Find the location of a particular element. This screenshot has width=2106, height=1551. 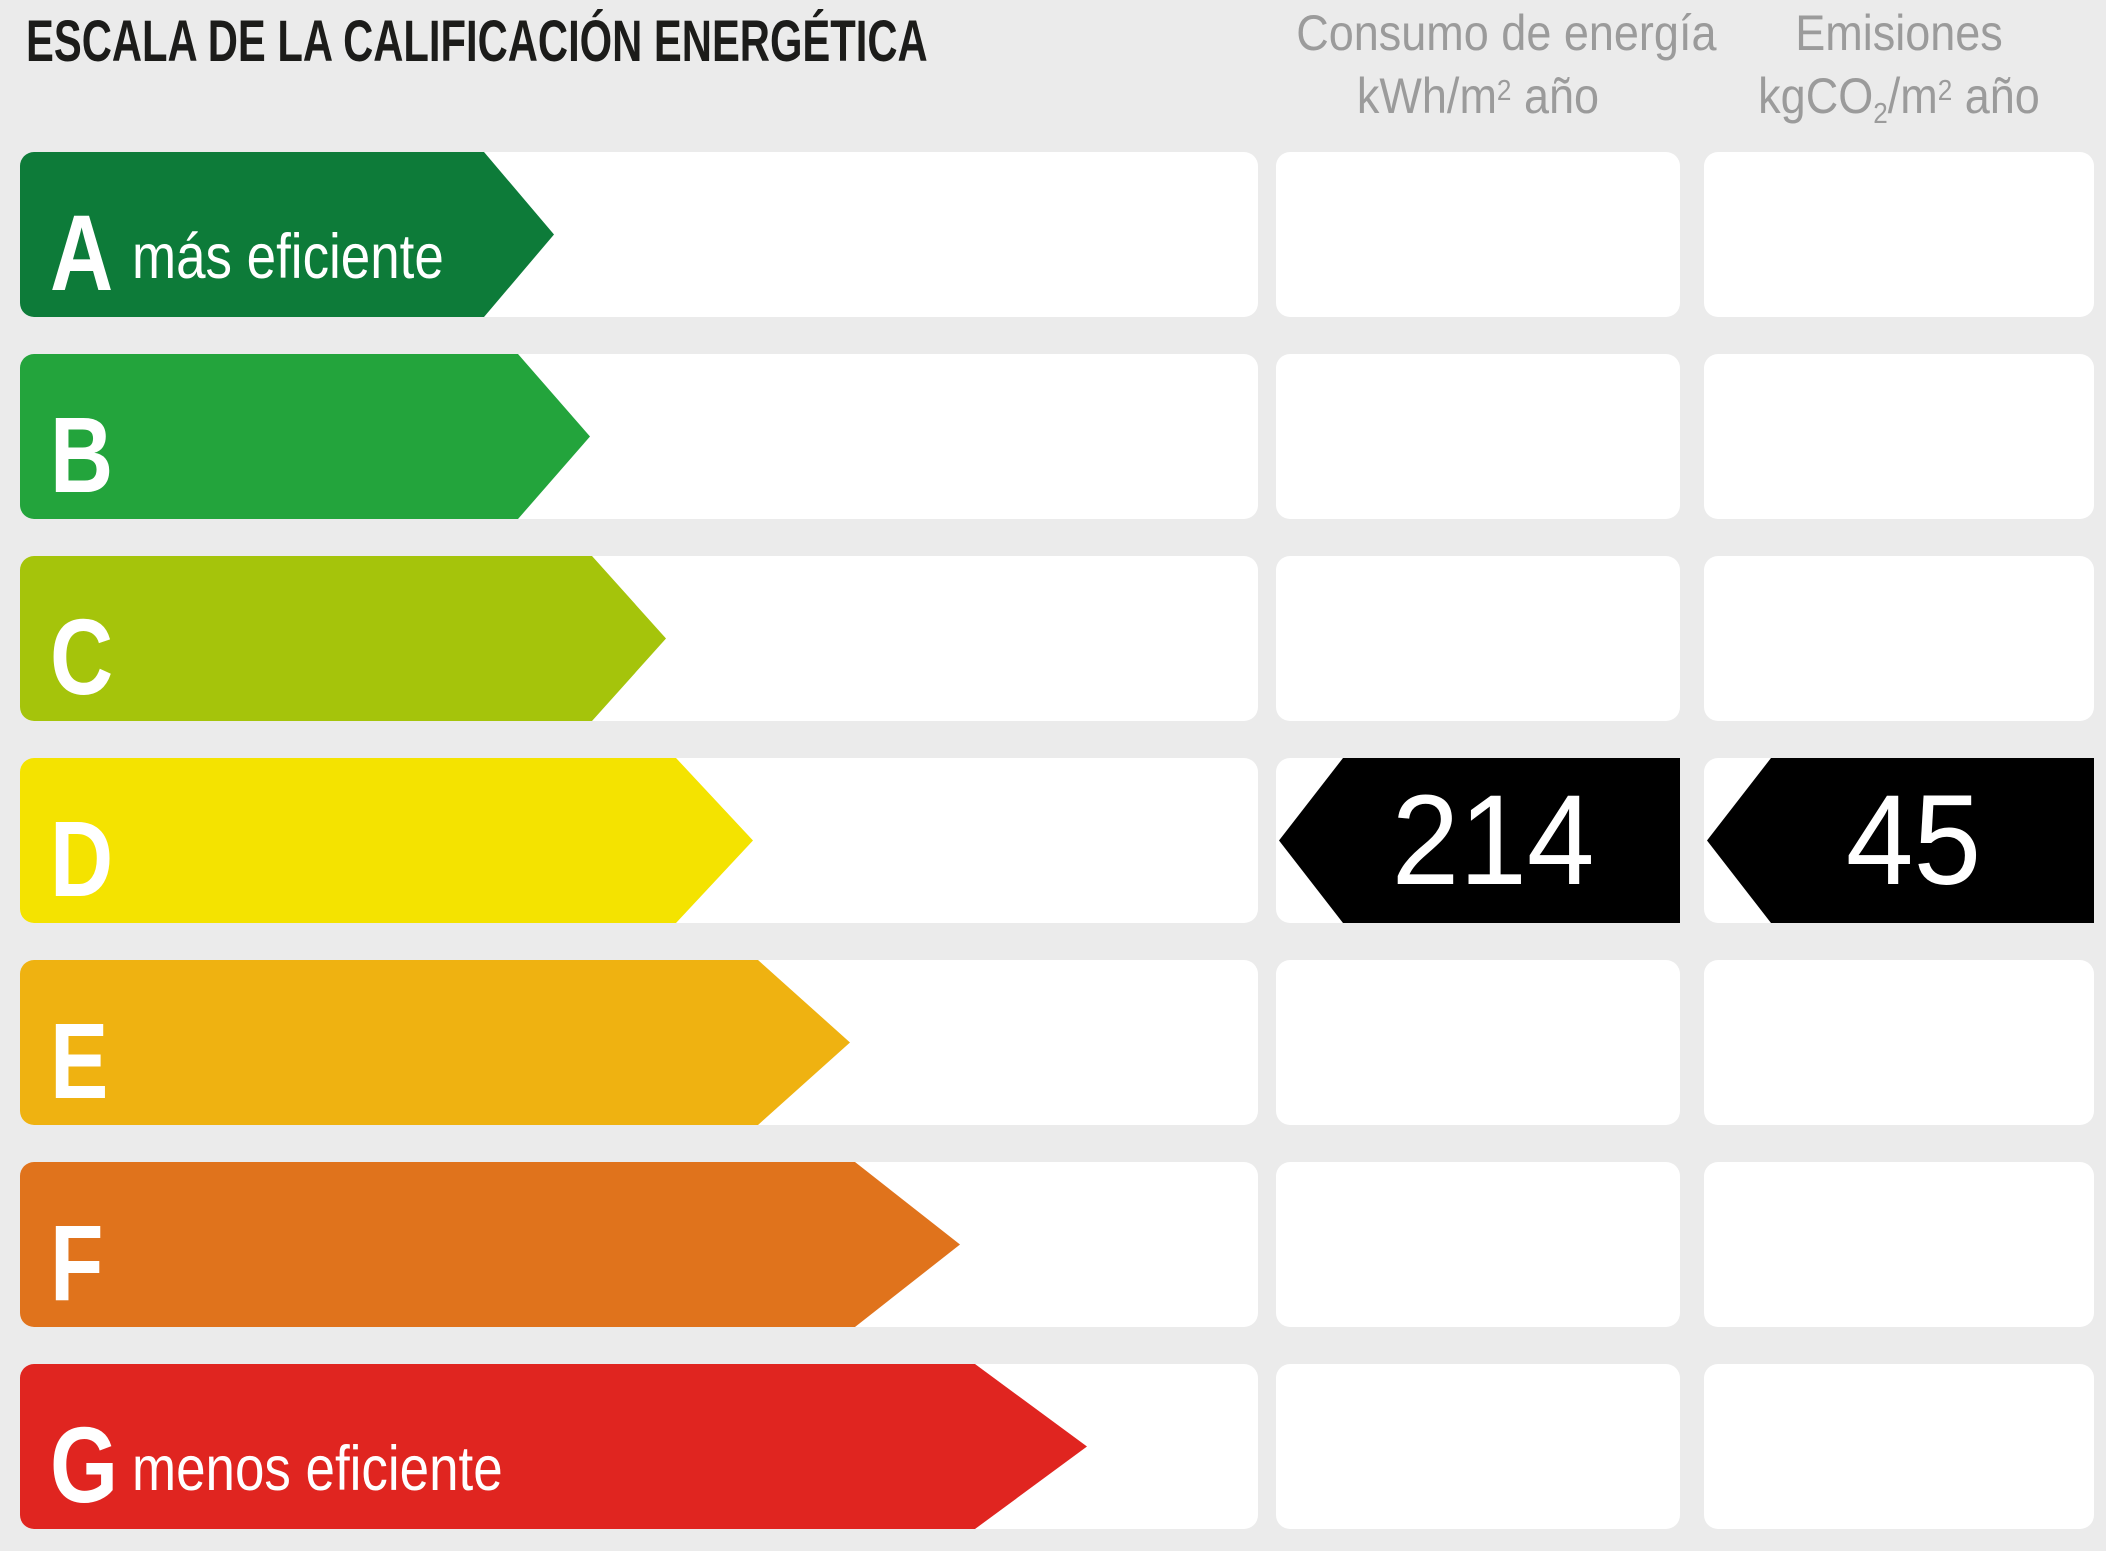

emissions-value: 45 is located at coordinates (1914, 840).